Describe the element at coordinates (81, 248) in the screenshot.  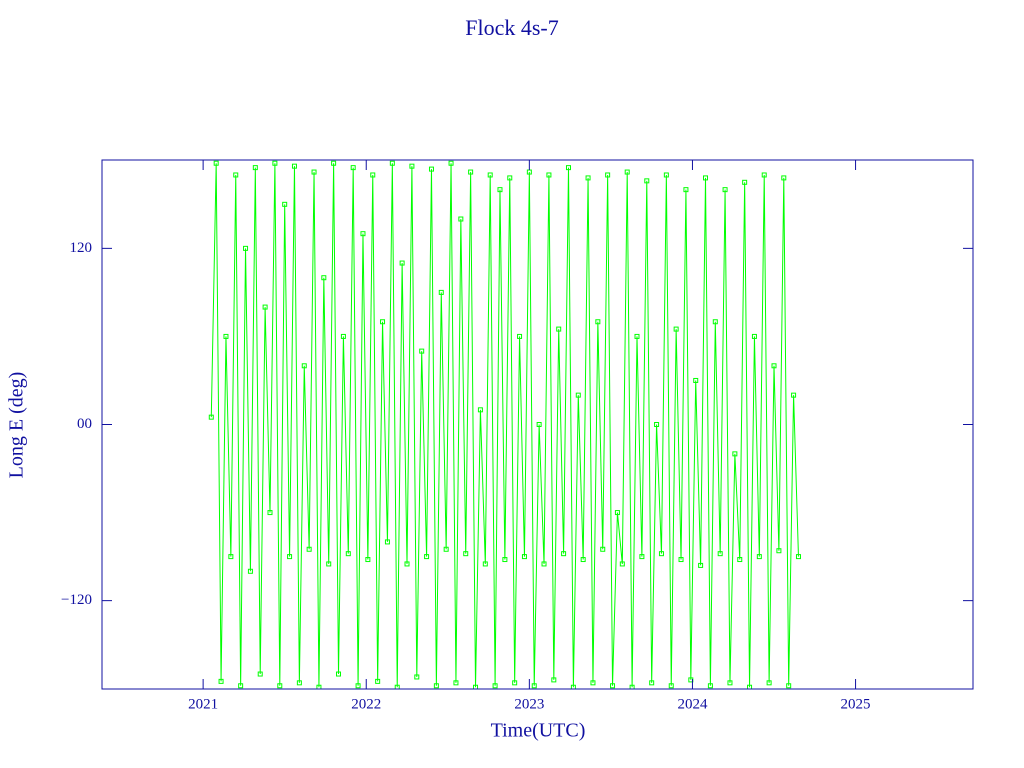
I see `y-tick-label: 120` at that location.